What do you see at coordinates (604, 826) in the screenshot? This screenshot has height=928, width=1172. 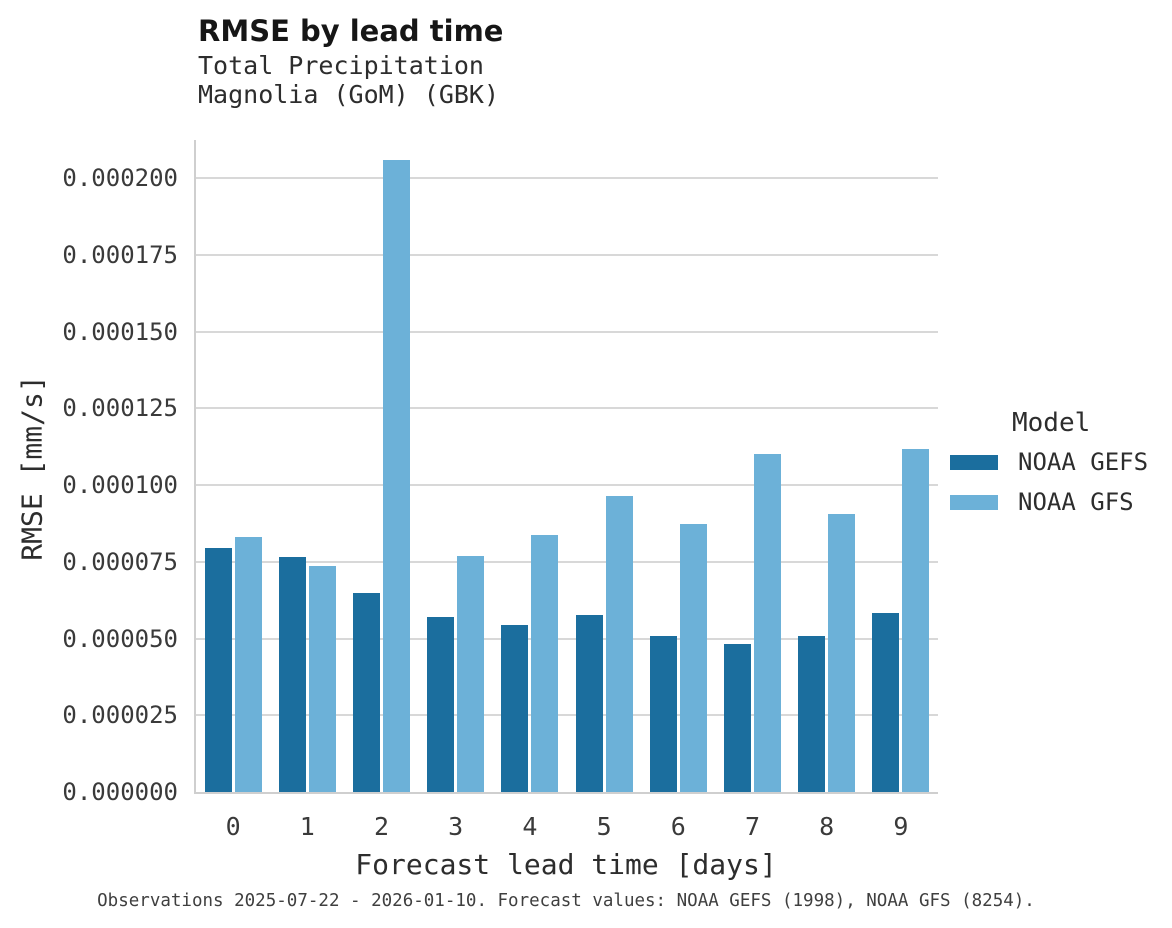 I see `x-tick-label-5: 5` at bounding box center [604, 826].